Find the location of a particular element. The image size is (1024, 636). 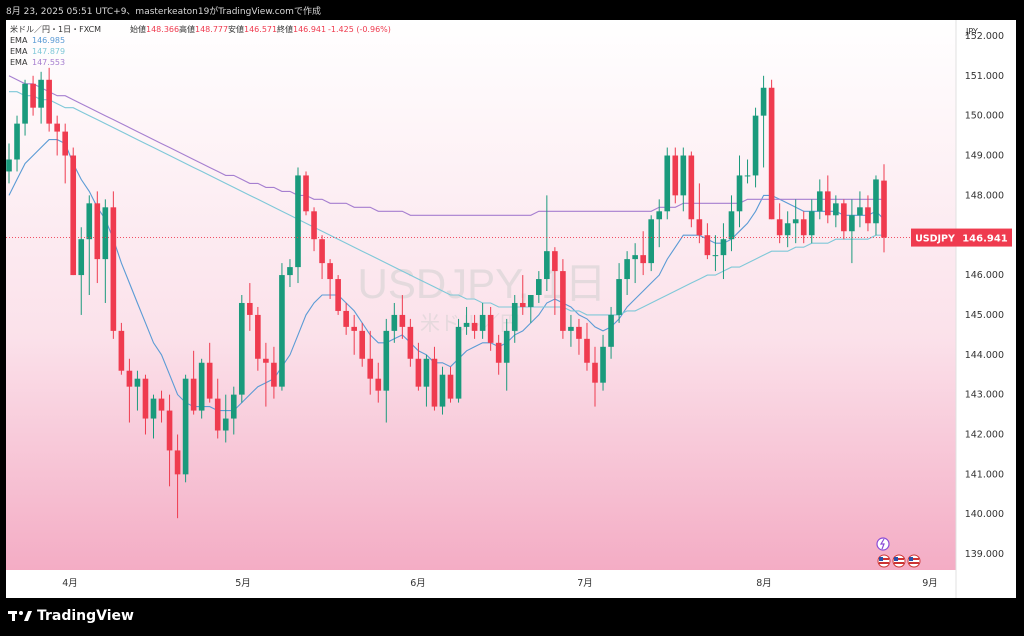

event-icons is located at coordinates (898, 552).